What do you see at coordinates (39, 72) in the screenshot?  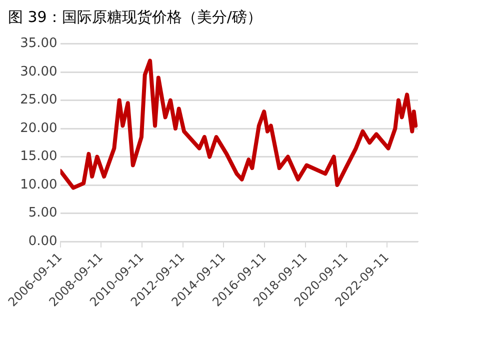 I see `y-tick-label: 30.00` at bounding box center [39, 72].